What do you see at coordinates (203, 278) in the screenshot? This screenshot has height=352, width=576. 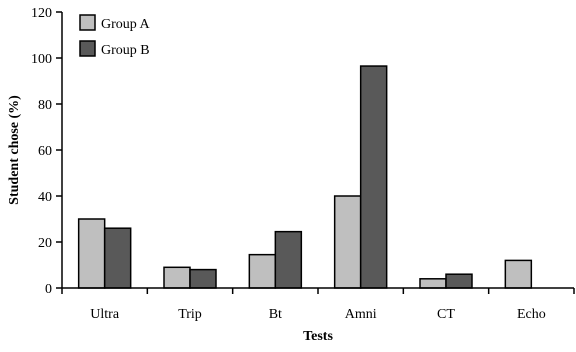 I see `bar-group-b-trip` at bounding box center [203, 278].